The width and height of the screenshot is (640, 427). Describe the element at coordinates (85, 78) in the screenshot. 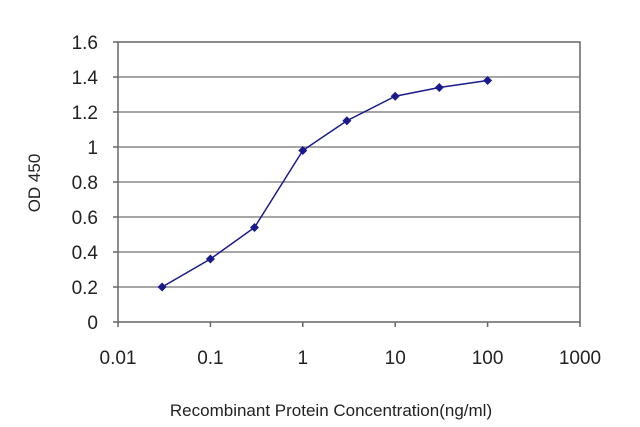

I see `y-tick-label: 1.4` at that location.